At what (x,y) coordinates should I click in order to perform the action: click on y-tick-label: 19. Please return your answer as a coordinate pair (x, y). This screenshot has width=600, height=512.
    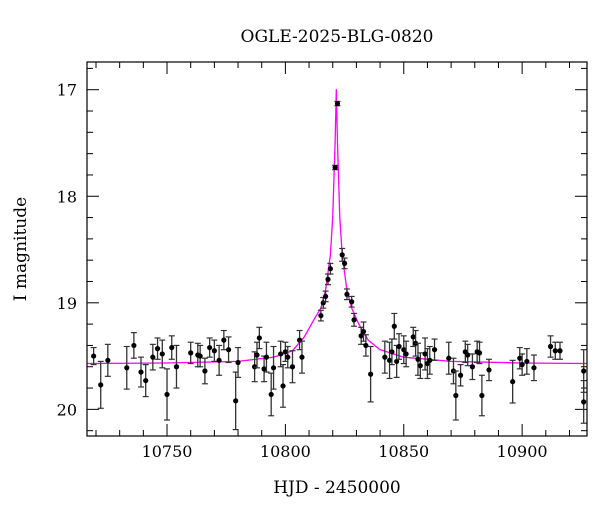
    Looking at the image, I should click on (67, 303).